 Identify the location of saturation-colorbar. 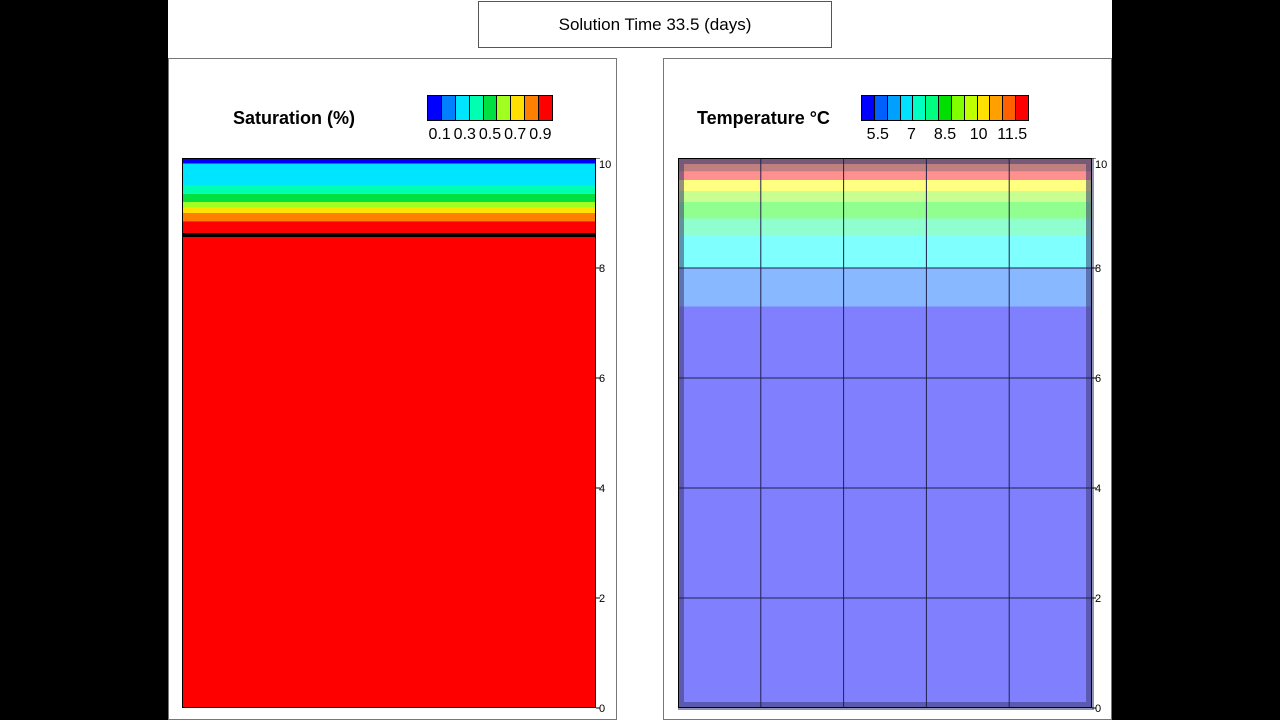
(490, 108).